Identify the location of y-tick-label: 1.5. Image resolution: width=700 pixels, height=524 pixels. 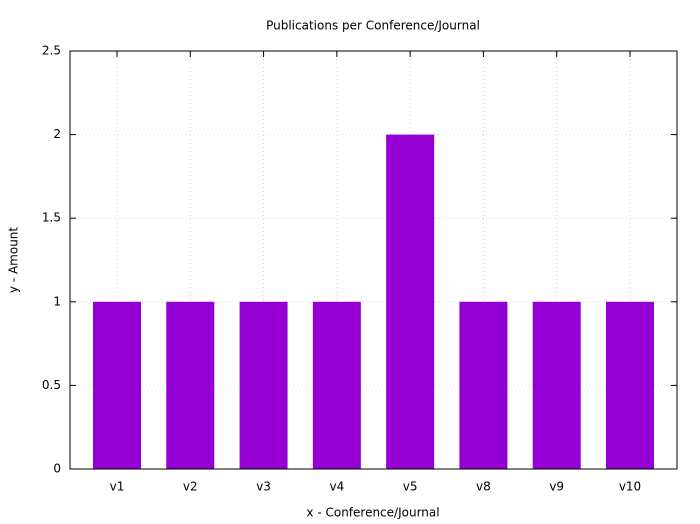
(51, 218).